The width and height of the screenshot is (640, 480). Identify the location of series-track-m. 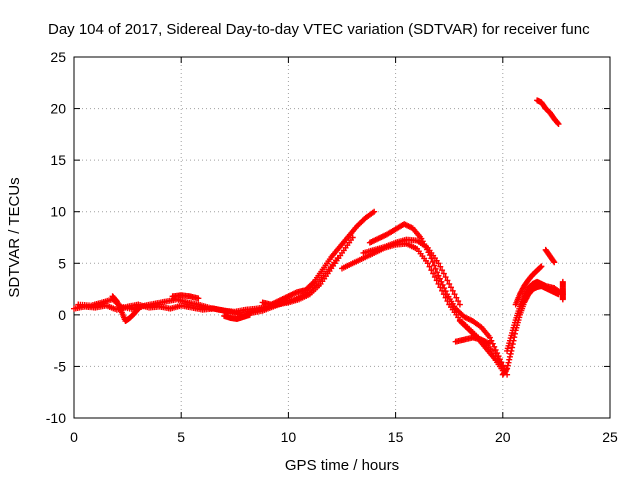
(535, 316).